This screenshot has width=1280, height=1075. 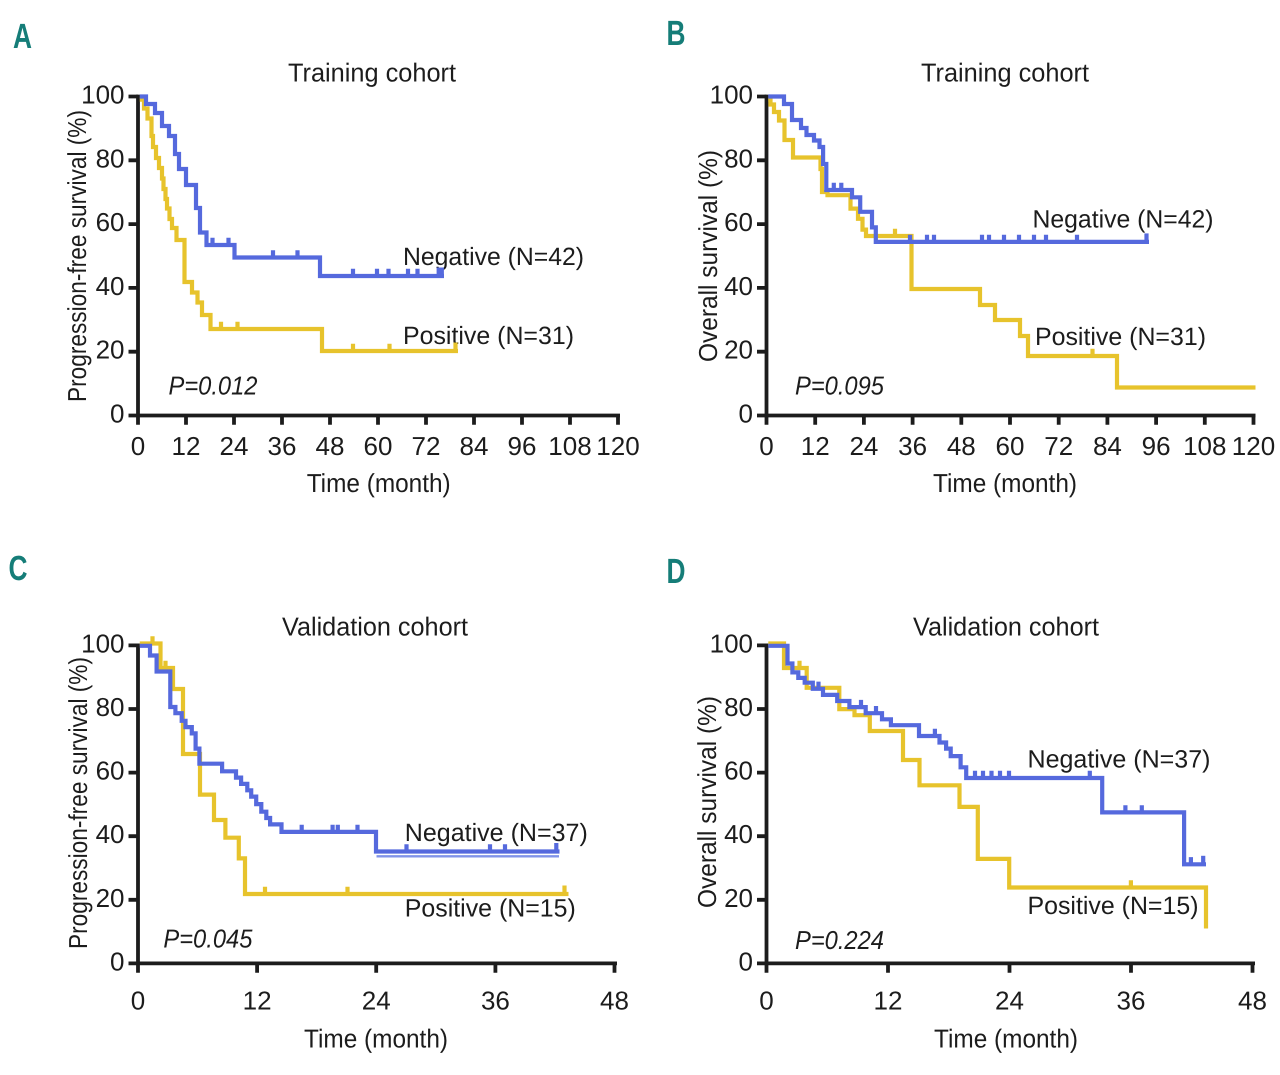 What do you see at coordinates (213, 386) in the screenshot?
I see `svg-text: P=0.012` at bounding box center [213, 386].